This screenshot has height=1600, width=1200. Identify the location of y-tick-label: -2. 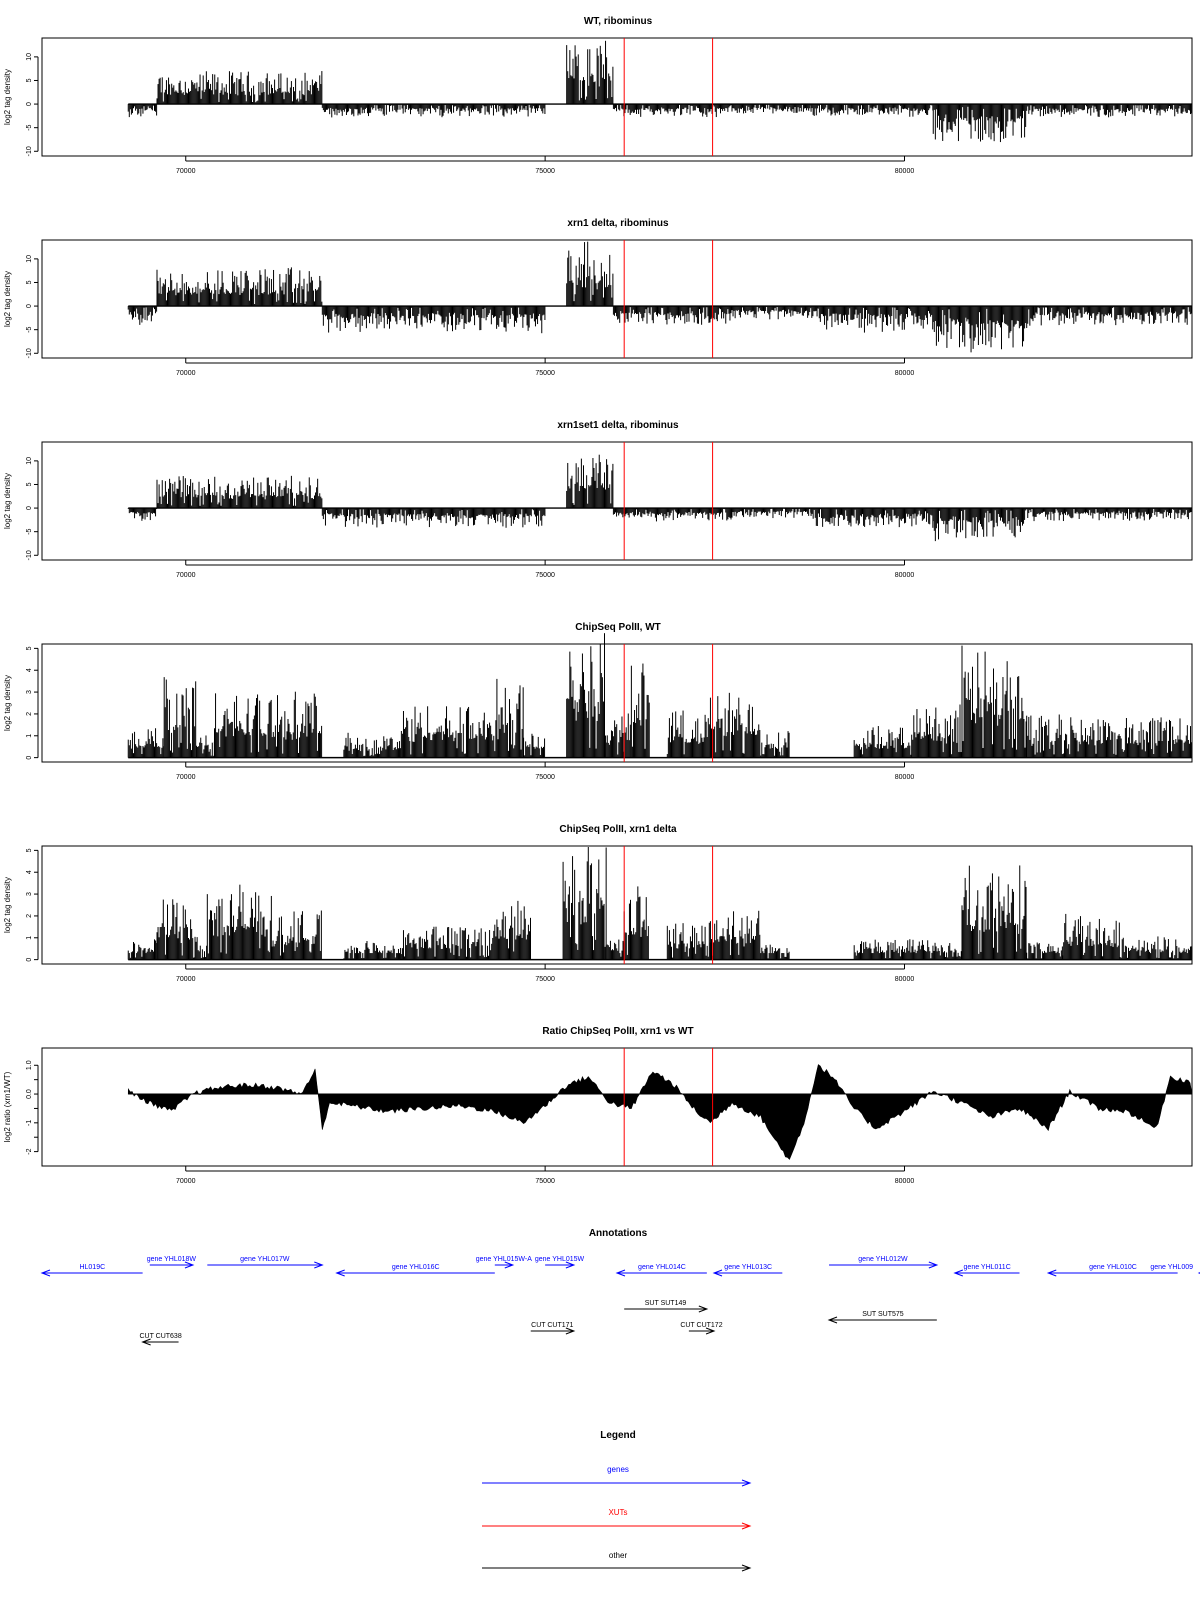
(29, 1151).